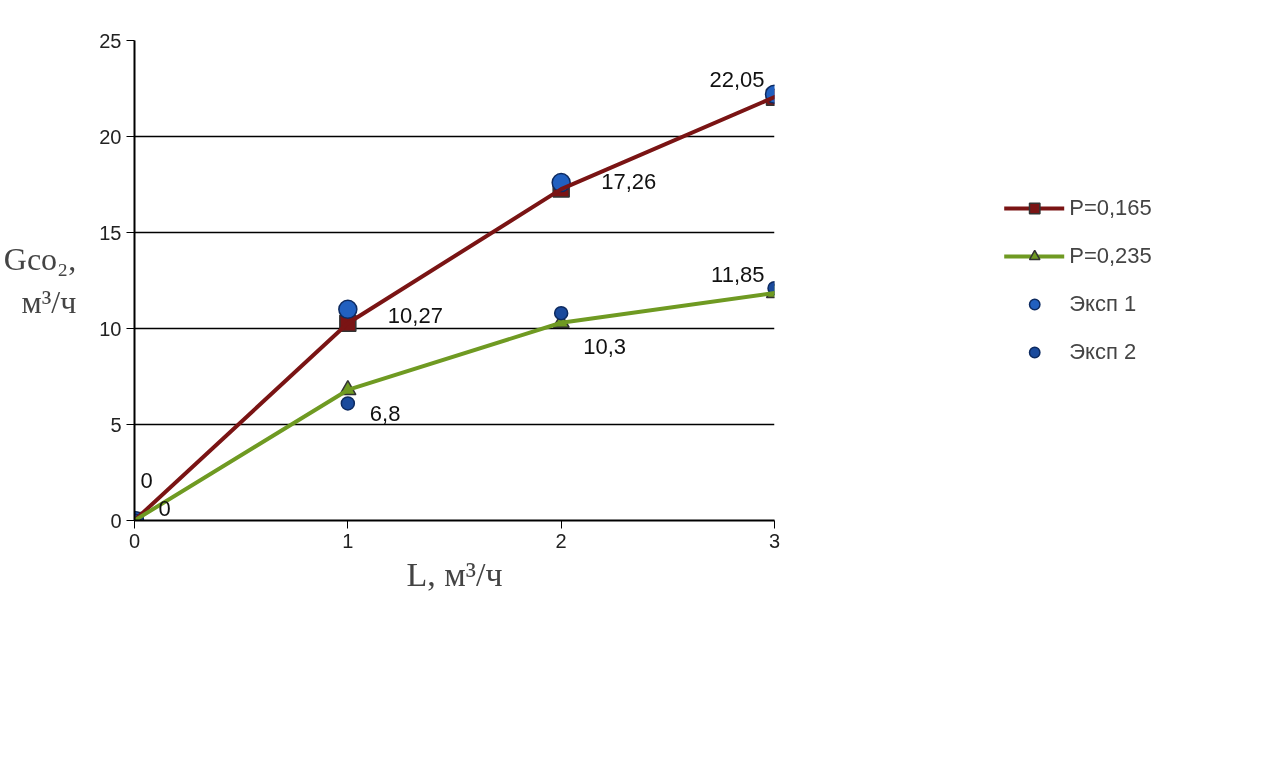 This screenshot has height=778, width=1279. Describe the element at coordinates (110, 40) in the screenshot. I see `y-tick-label: 25` at that location.